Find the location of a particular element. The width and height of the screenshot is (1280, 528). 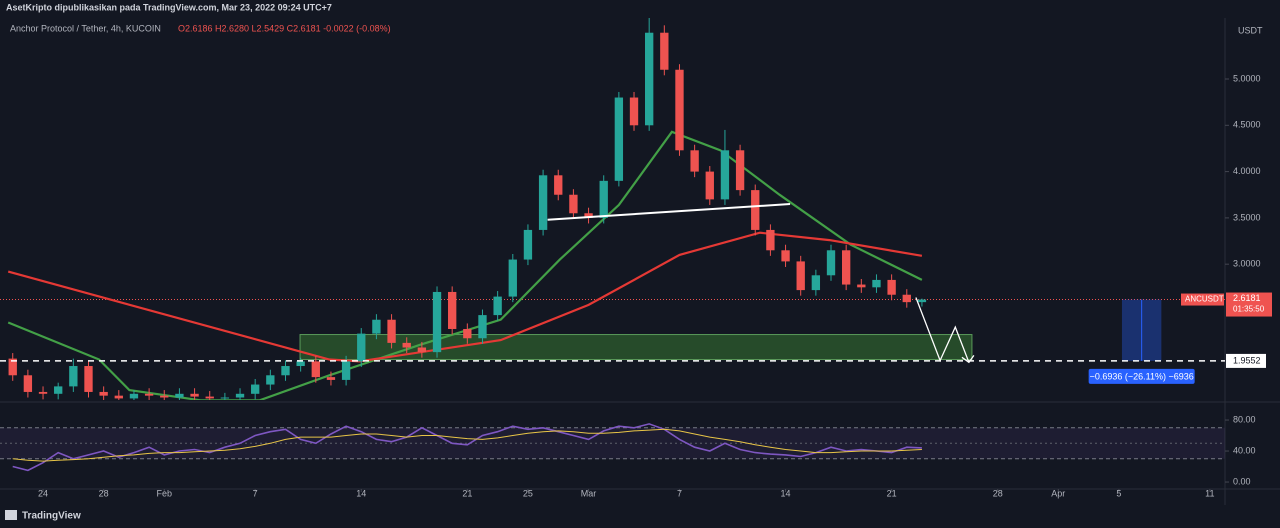

x-tick-label: 11 is located at coordinates (1209, 493).